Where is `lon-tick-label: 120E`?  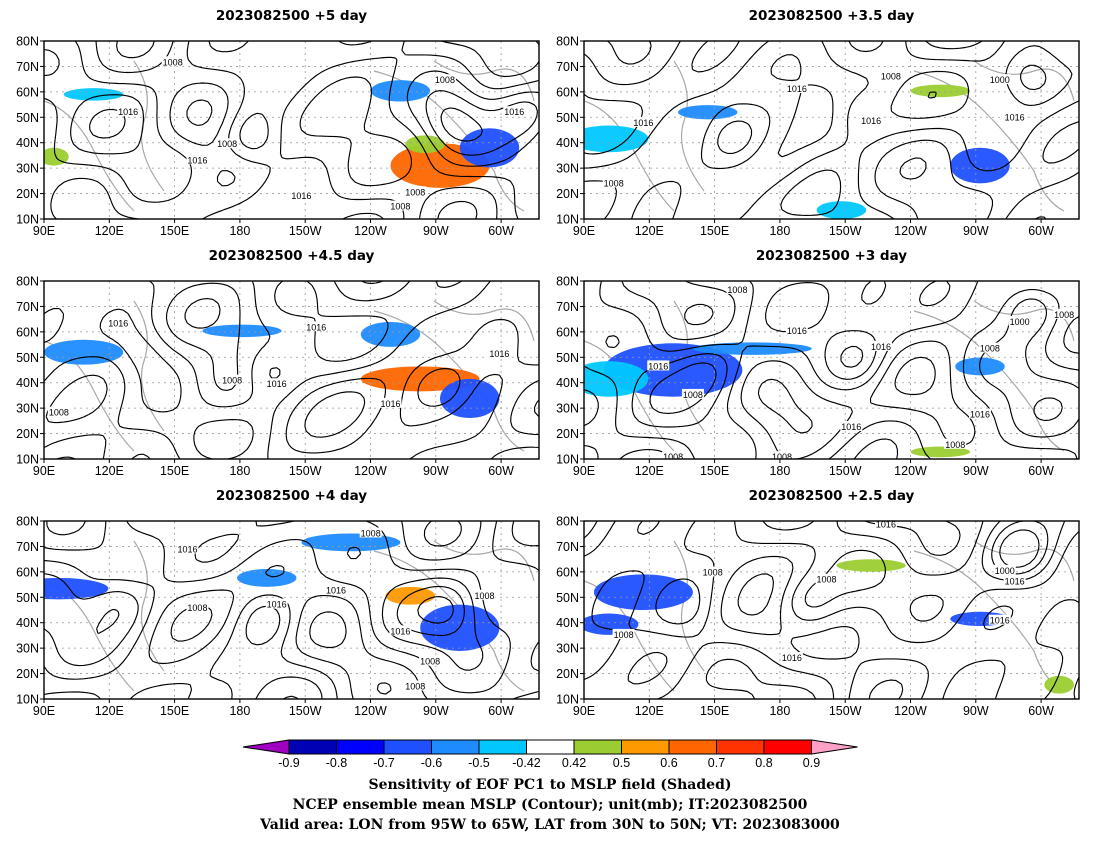
lon-tick-label: 120E is located at coordinates (109, 711).